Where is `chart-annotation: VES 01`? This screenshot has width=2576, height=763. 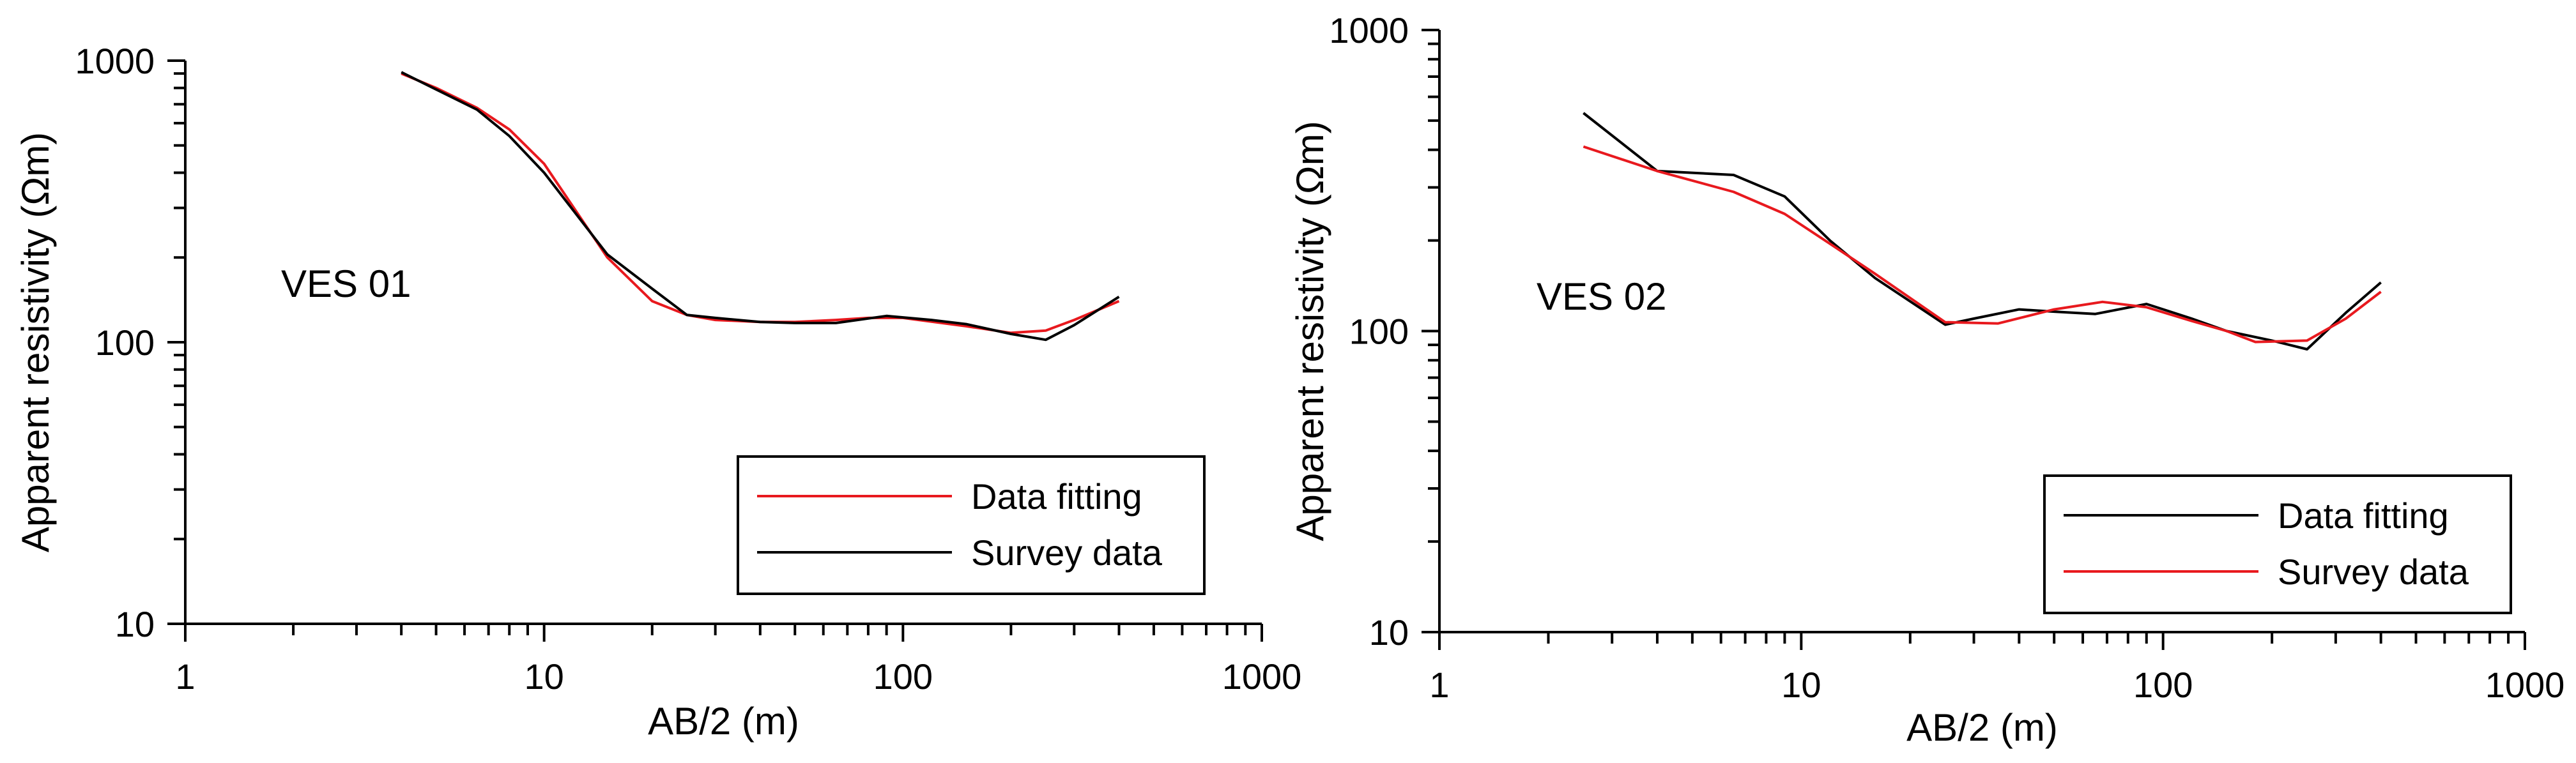 chart-annotation: VES 01 is located at coordinates (346, 284).